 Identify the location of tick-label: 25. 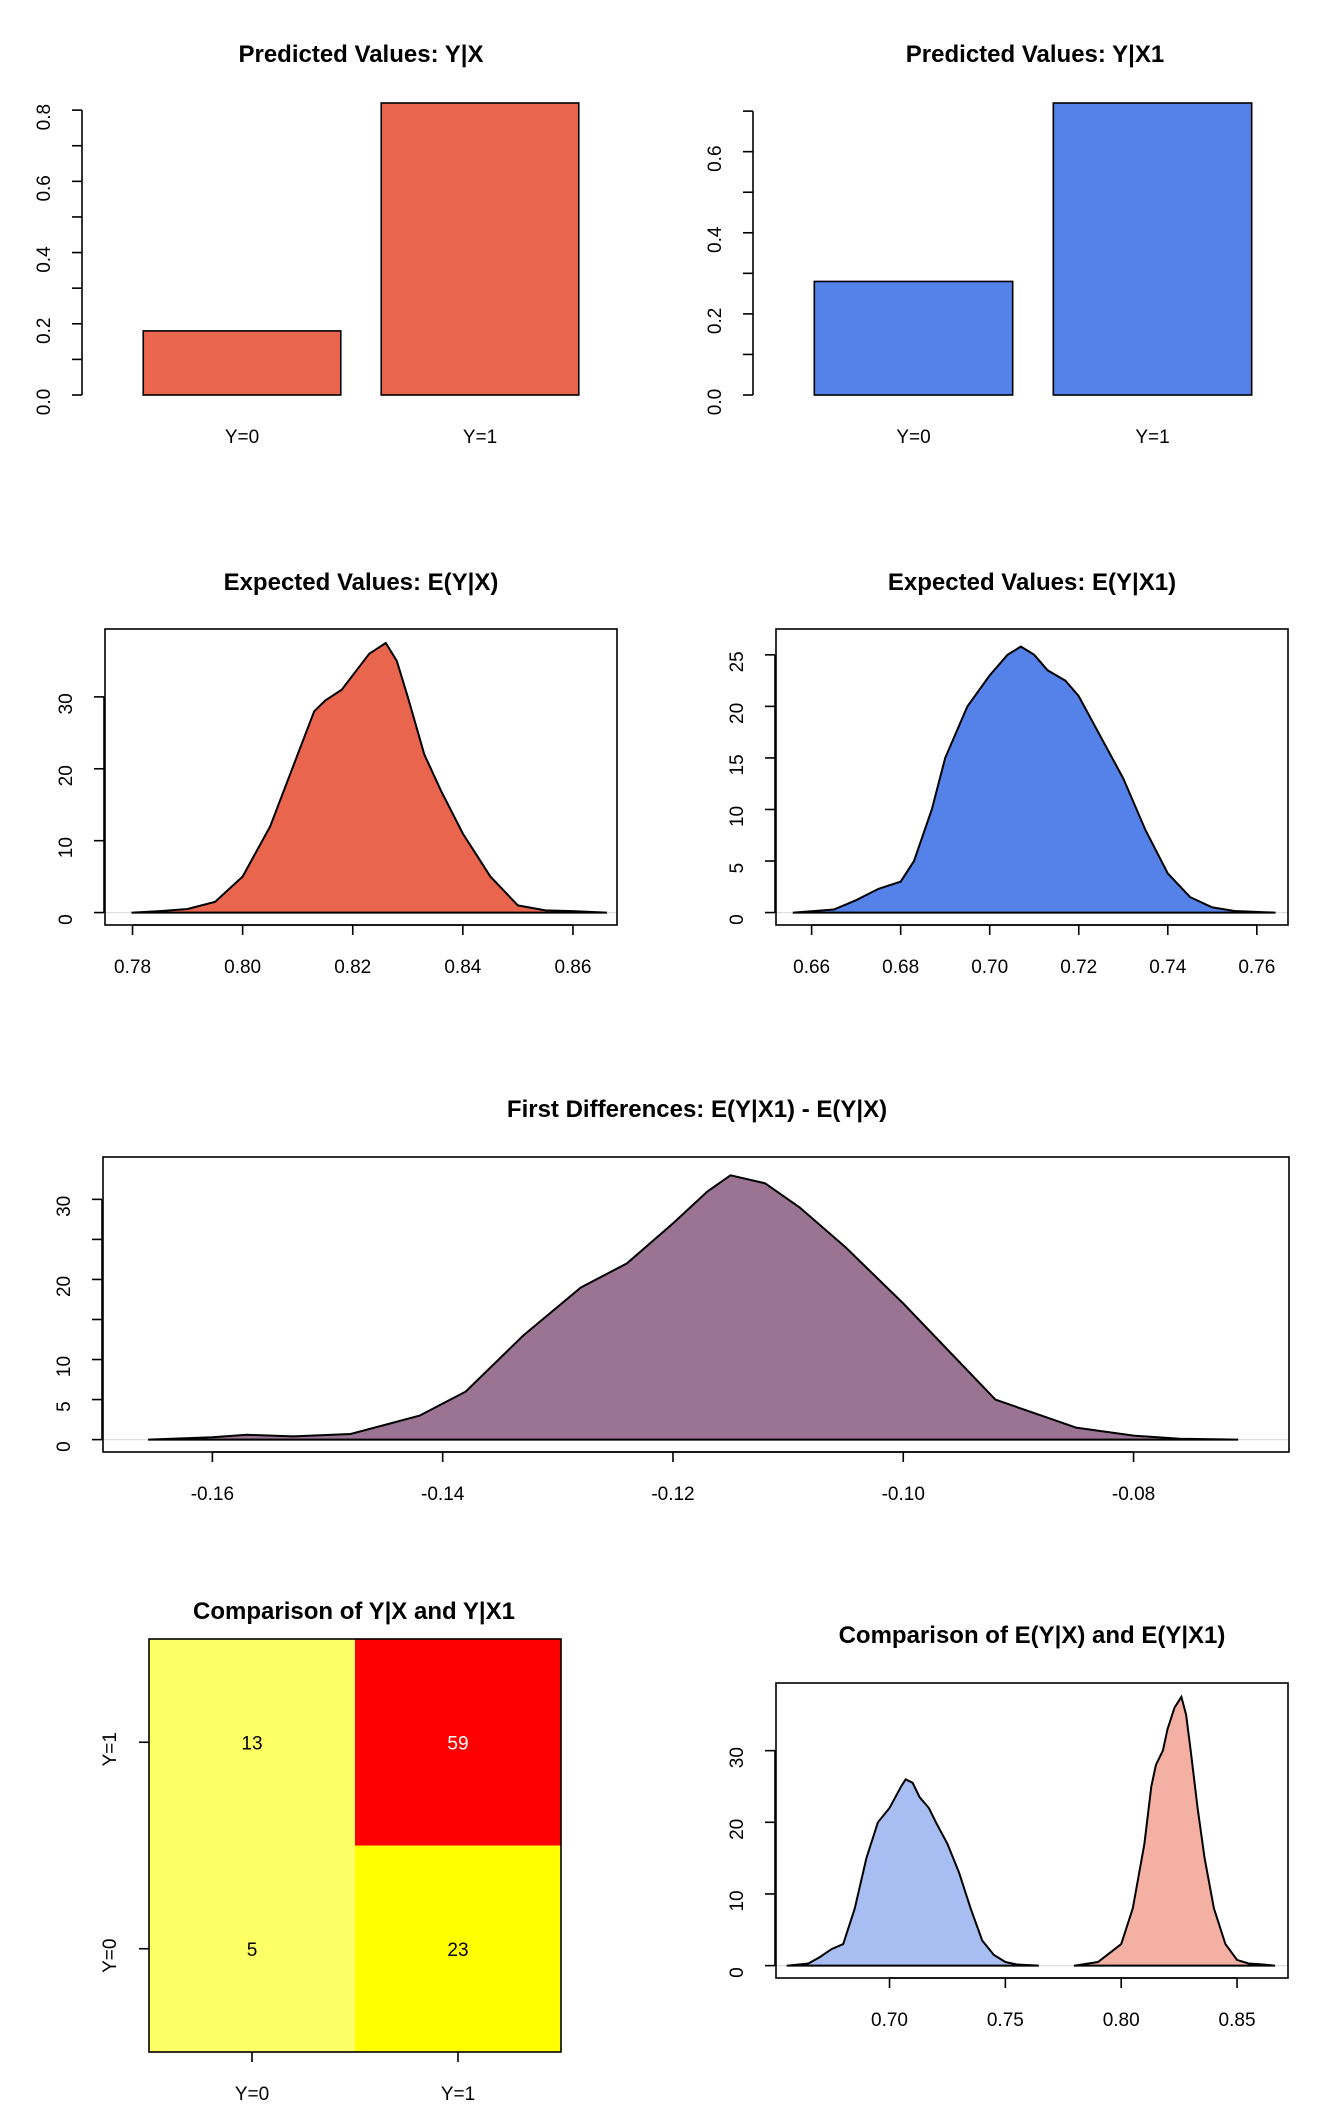
(737, 661).